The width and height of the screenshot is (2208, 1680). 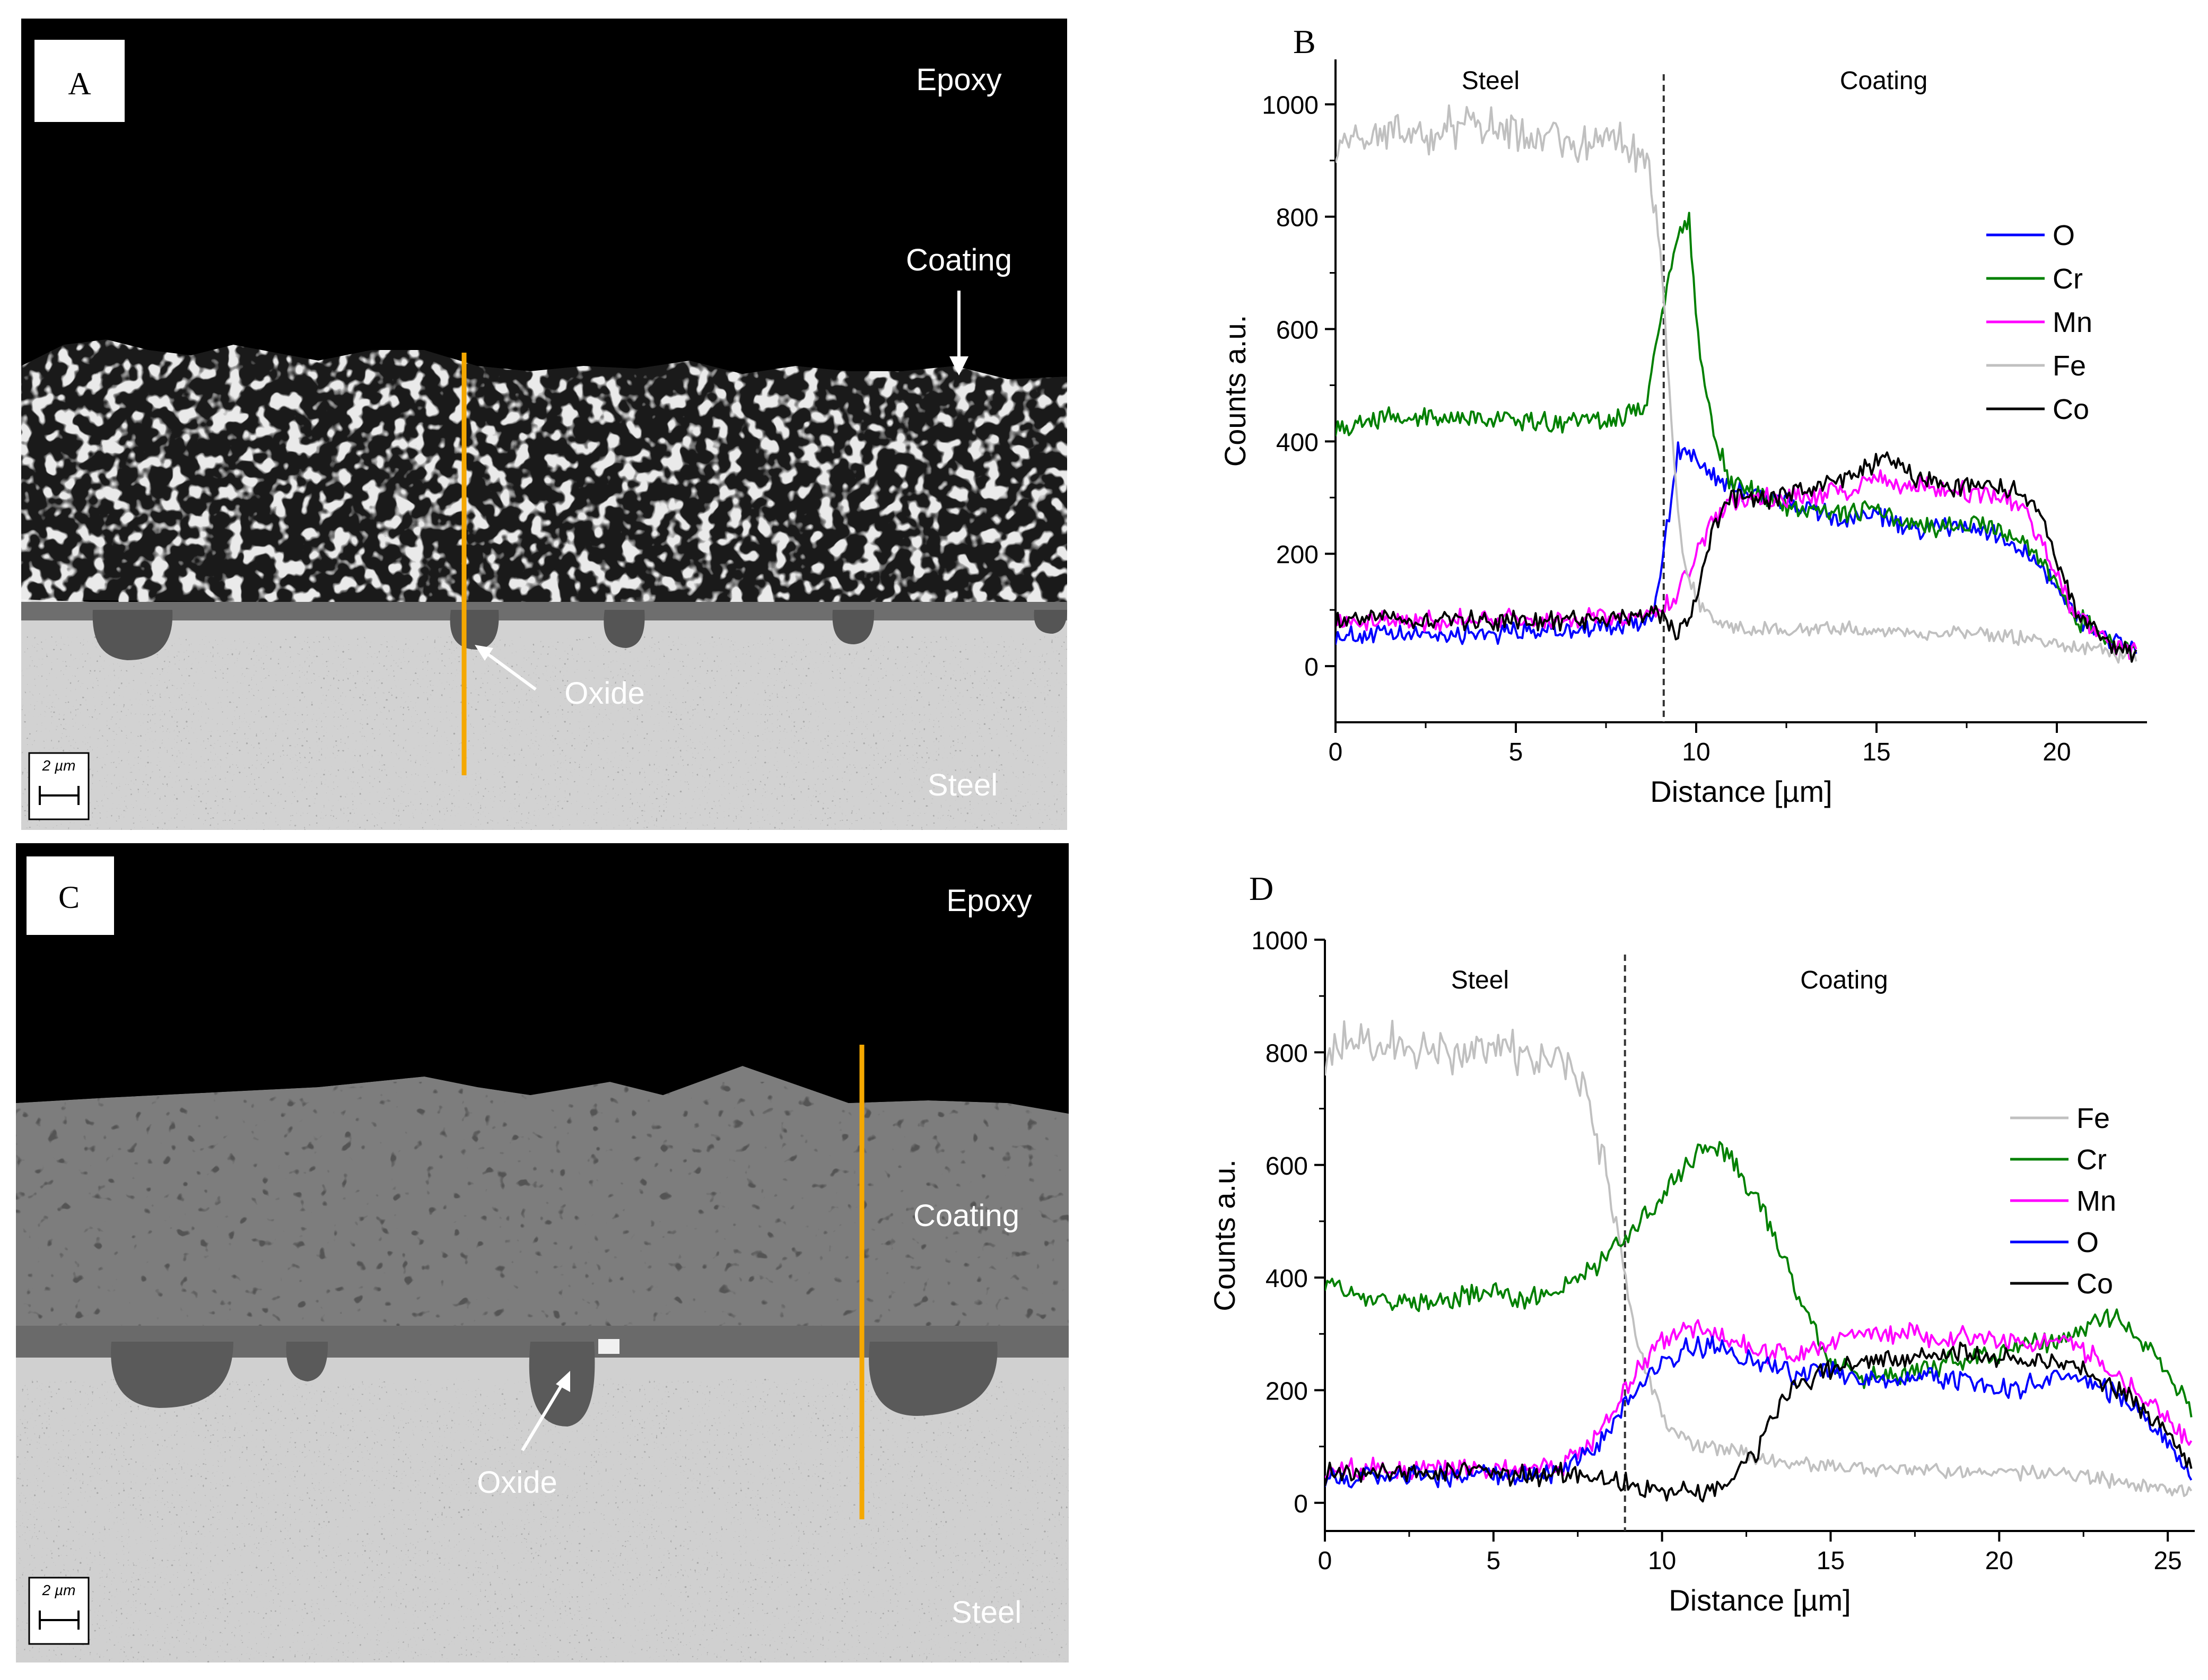 What do you see at coordinates (989, 900) in the screenshot?
I see `panel-c-epoxy-label: Epoxy` at bounding box center [989, 900].